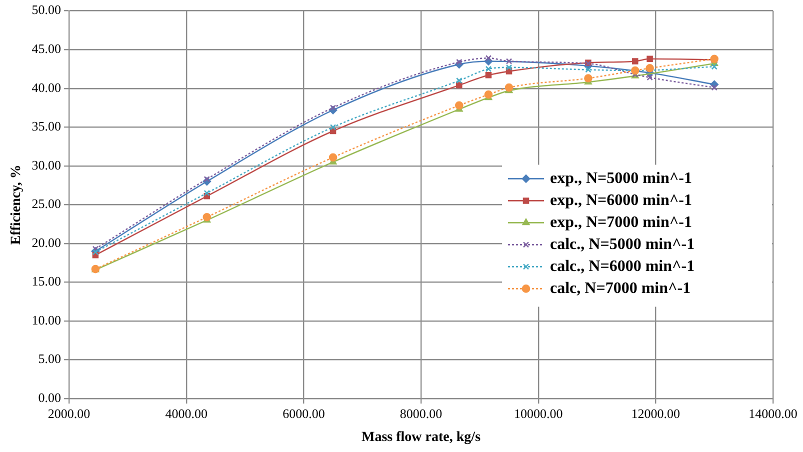 The width and height of the screenshot is (803, 452). I want to click on x-axis-title: Mass flow rate, kg/s, so click(422, 438).